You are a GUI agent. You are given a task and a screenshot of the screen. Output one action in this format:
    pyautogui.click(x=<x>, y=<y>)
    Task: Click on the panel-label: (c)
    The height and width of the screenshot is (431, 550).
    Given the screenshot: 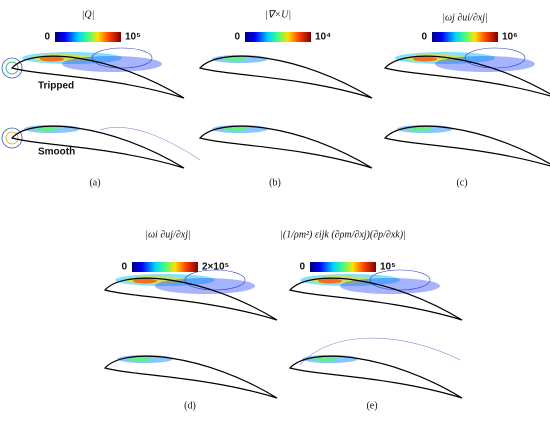 What is the action you would take?
    pyautogui.click(x=461, y=182)
    